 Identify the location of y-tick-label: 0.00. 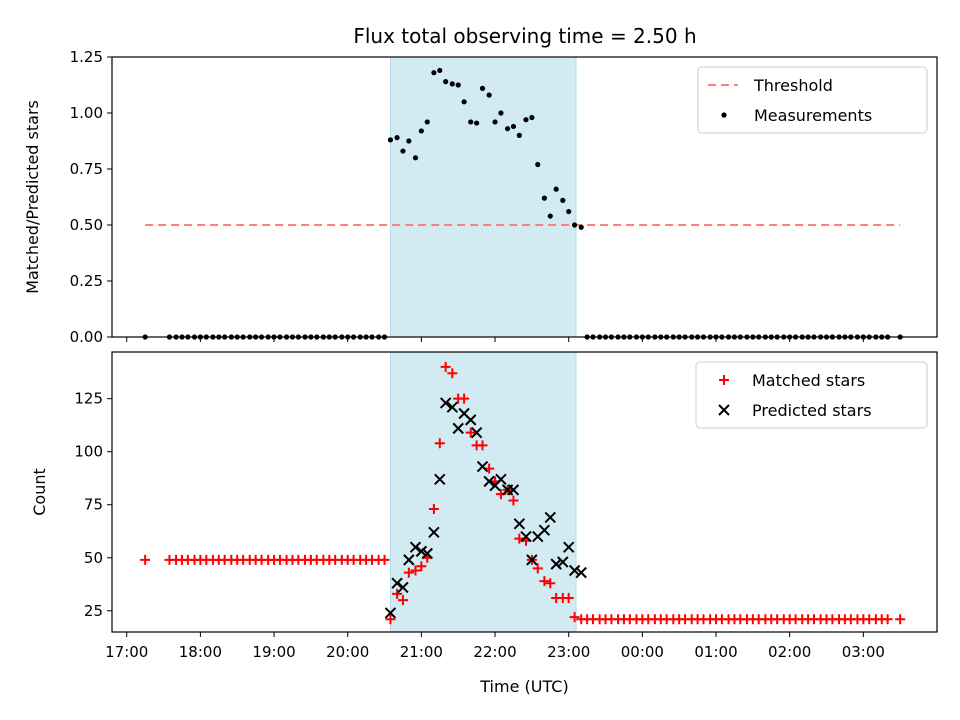
(86, 337).